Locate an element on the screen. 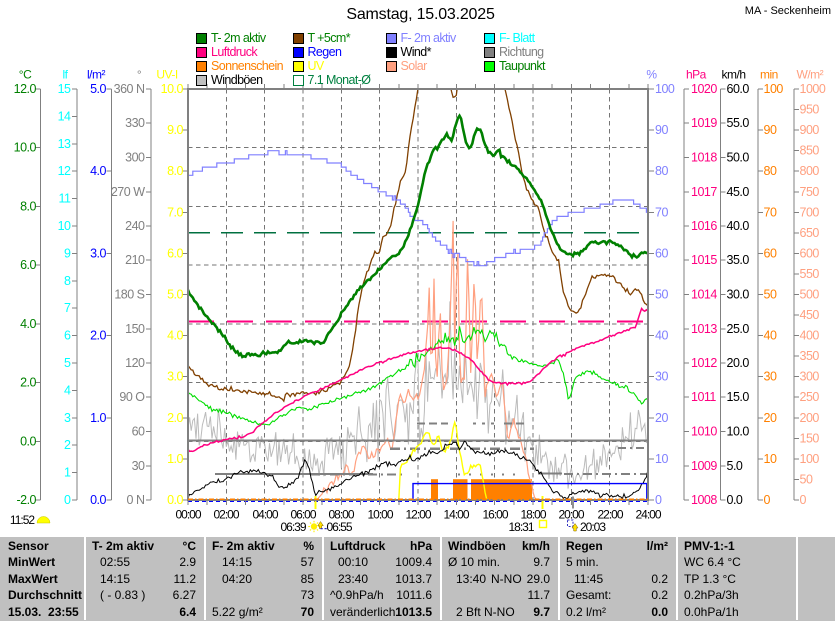 The height and width of the screenshot is (621, 835). svg-text: 06:55 is located at coordinates (339, 527).